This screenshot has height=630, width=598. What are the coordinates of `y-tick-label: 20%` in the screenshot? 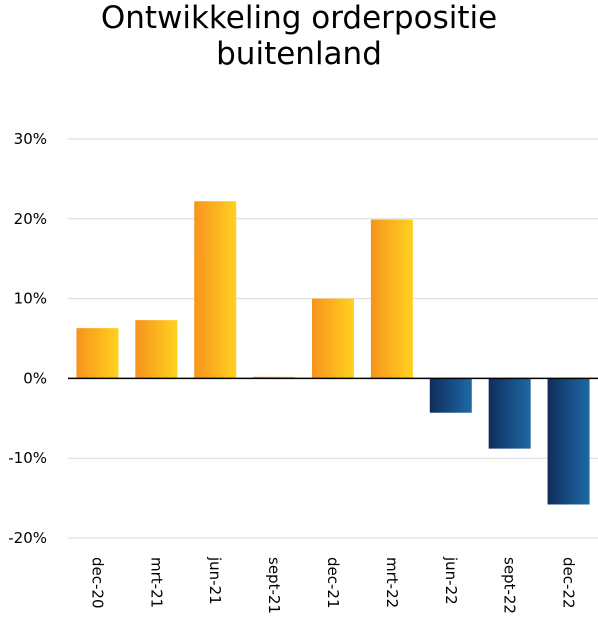 It's located at (30, 219).